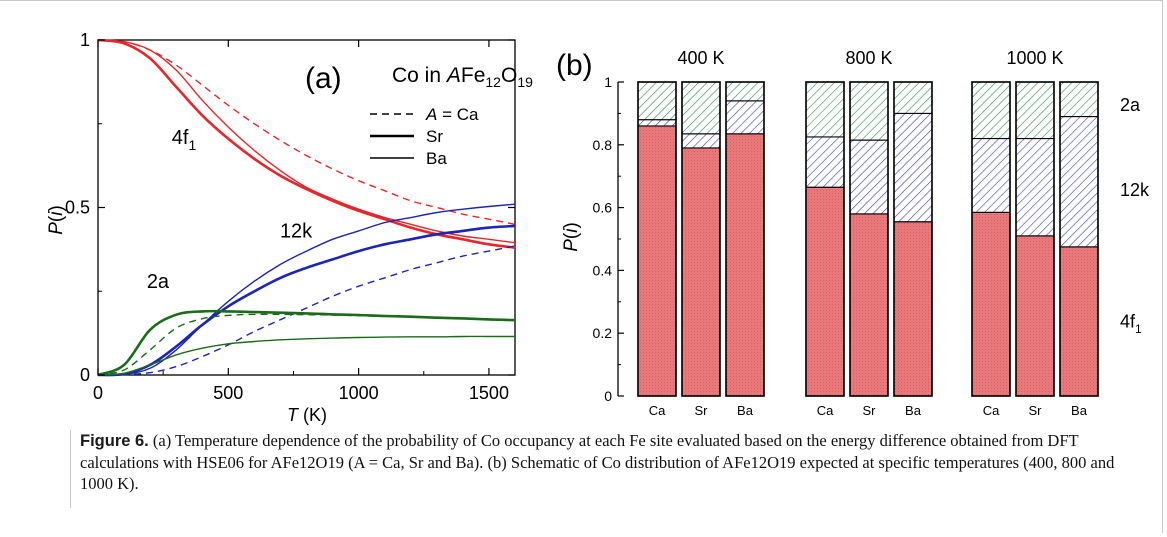 Image resolution: width=1167 pixels, height=537 pixels. I want to click on panel-b-ylabel: P(i), so click(571, 237).